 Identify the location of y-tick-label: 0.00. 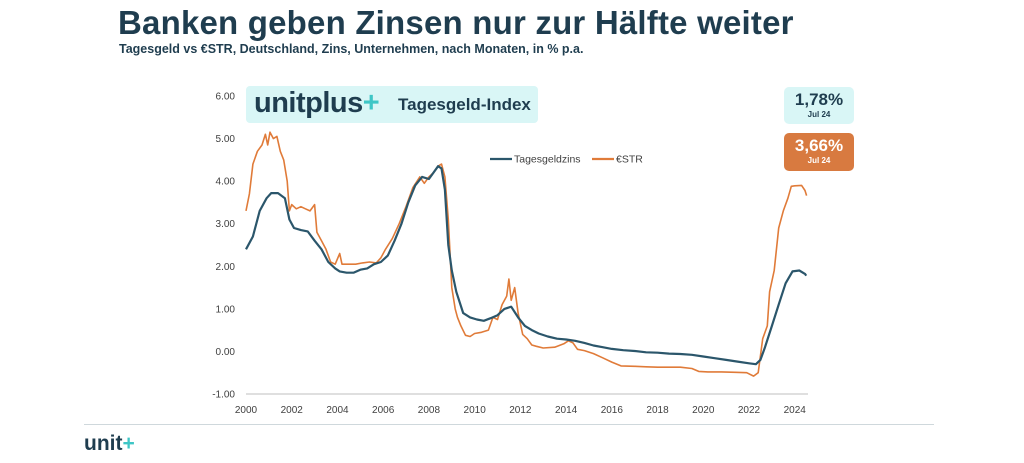
(226, 352).